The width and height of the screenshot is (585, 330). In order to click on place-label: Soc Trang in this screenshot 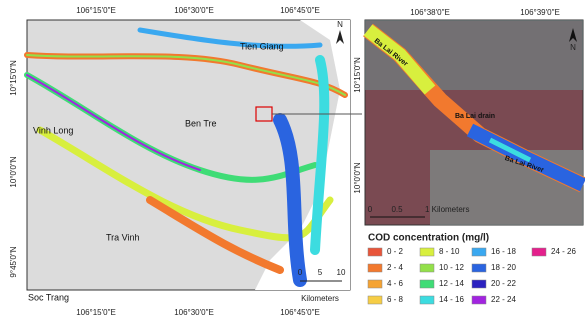, I will do `click(48, 297)`.